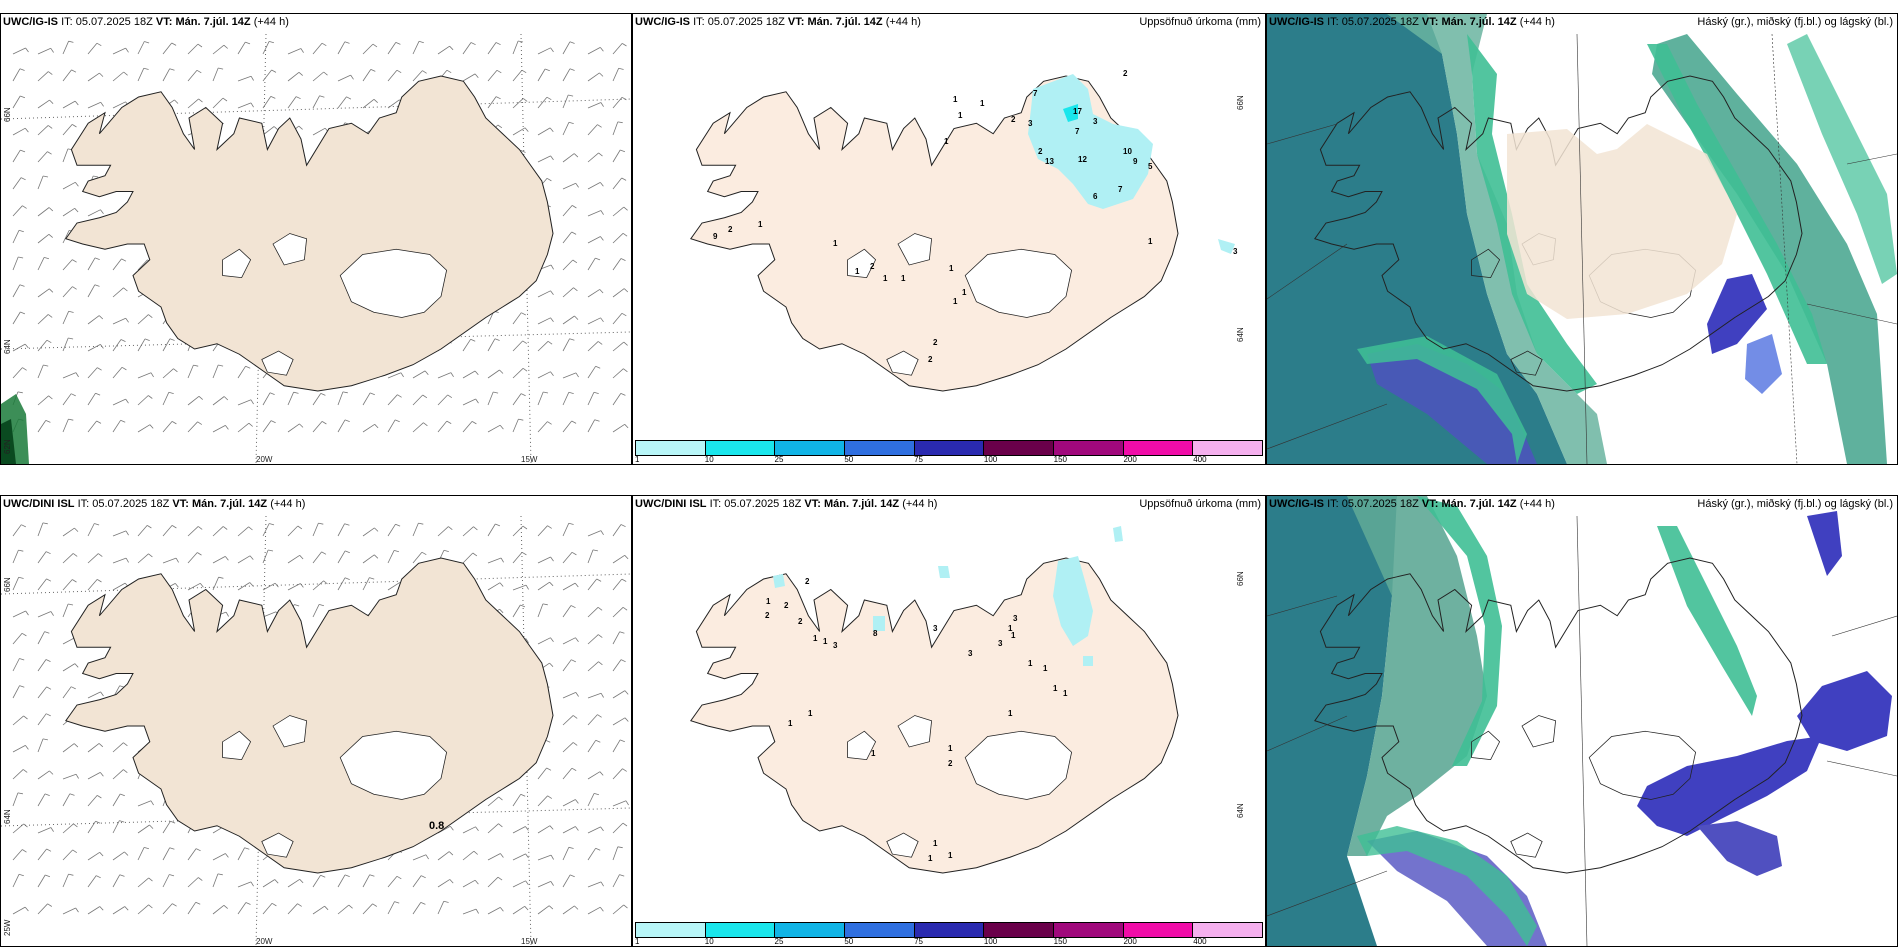  I want to click on precip-value-label: 5, so click(1150, 166).